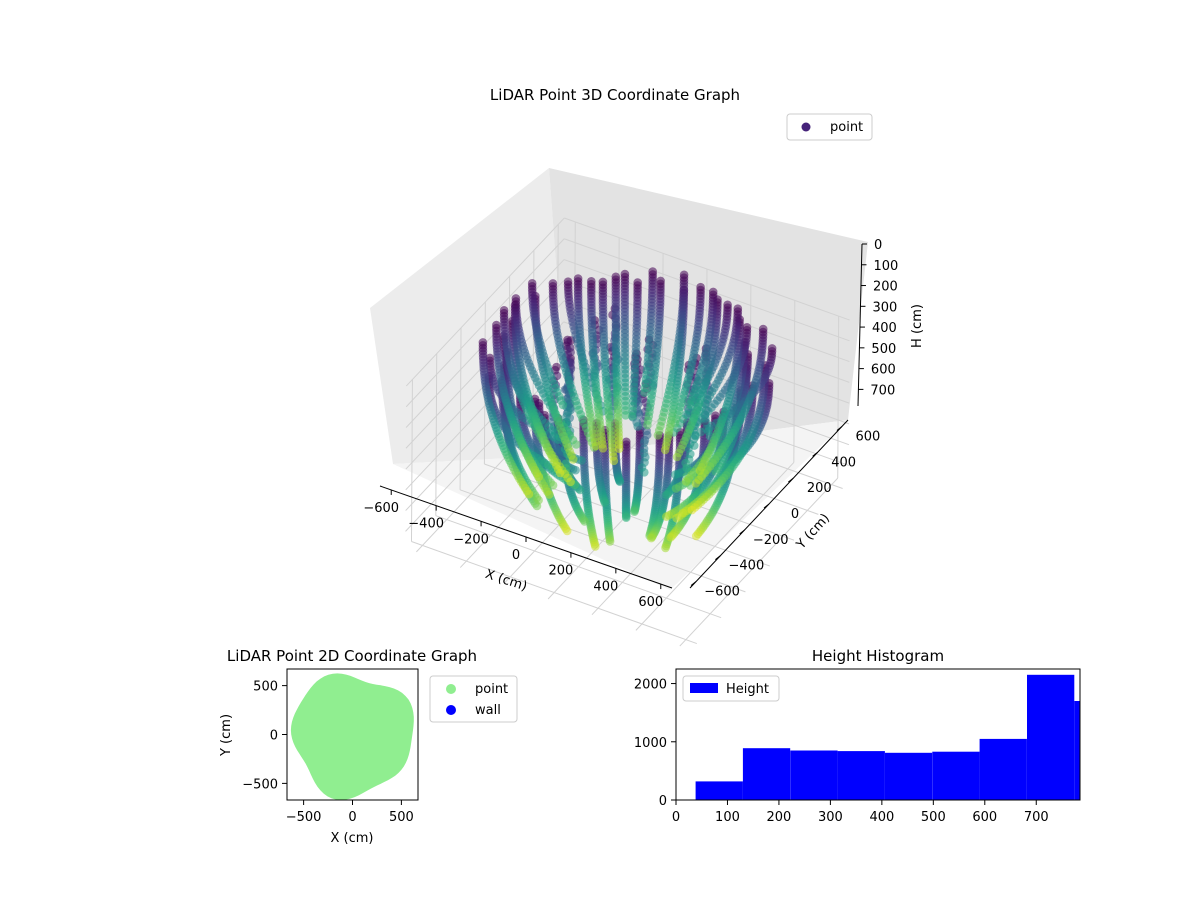 The image size is (1200, 900). Describe the element at coordinates (627, 410) in the screenshot. I see `point-cloud` at that location.